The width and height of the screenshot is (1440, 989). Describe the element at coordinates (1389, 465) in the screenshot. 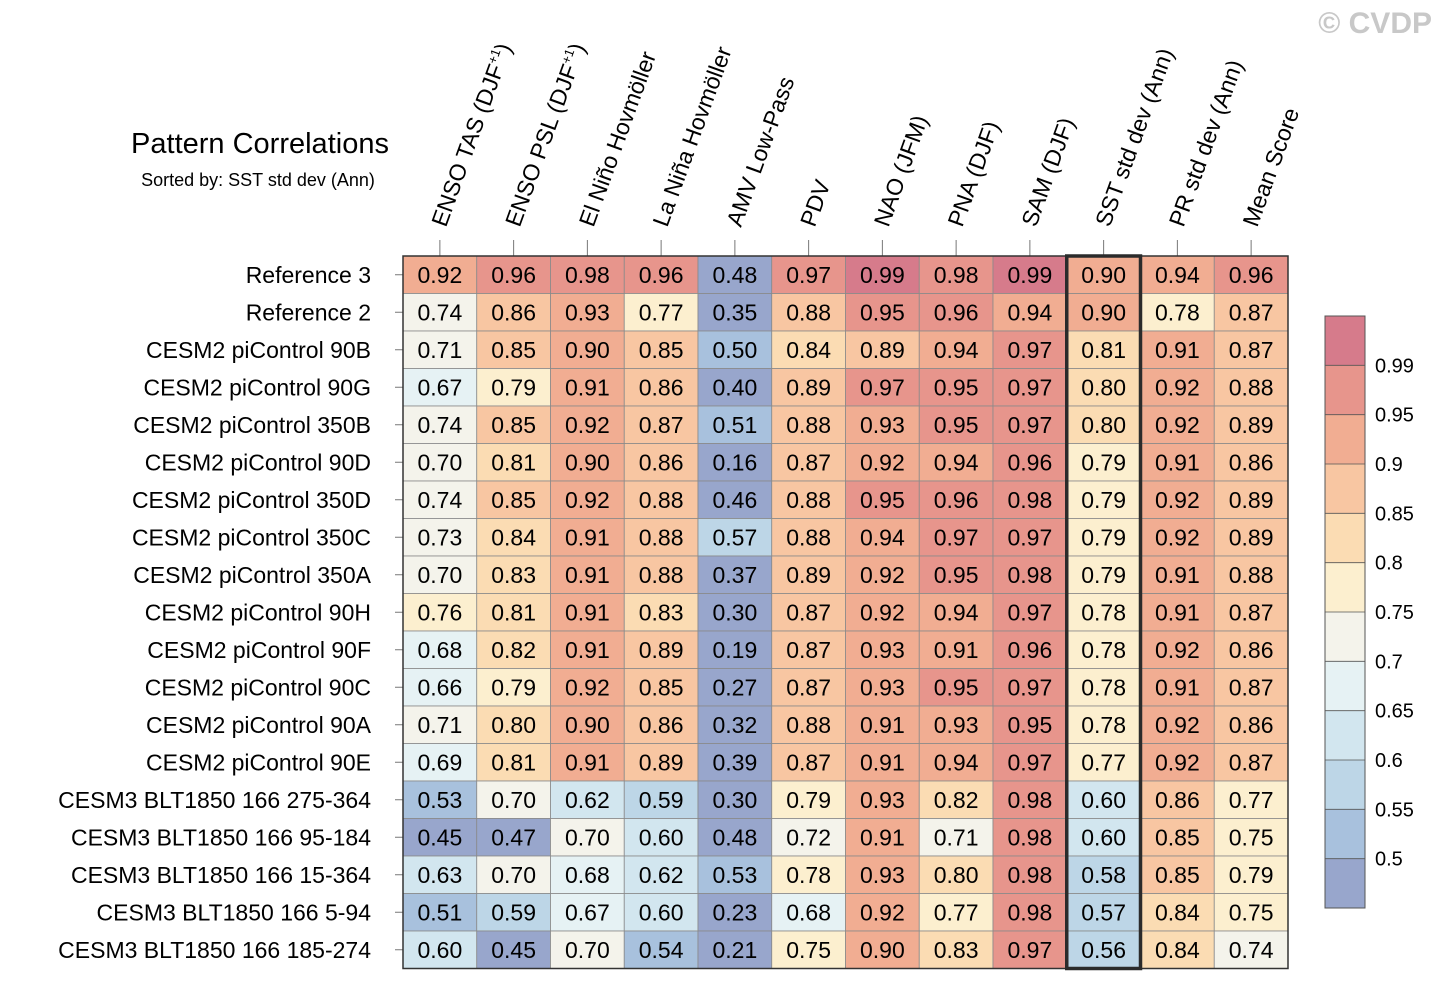

I see `colorbar-label: 0.9` at that location.